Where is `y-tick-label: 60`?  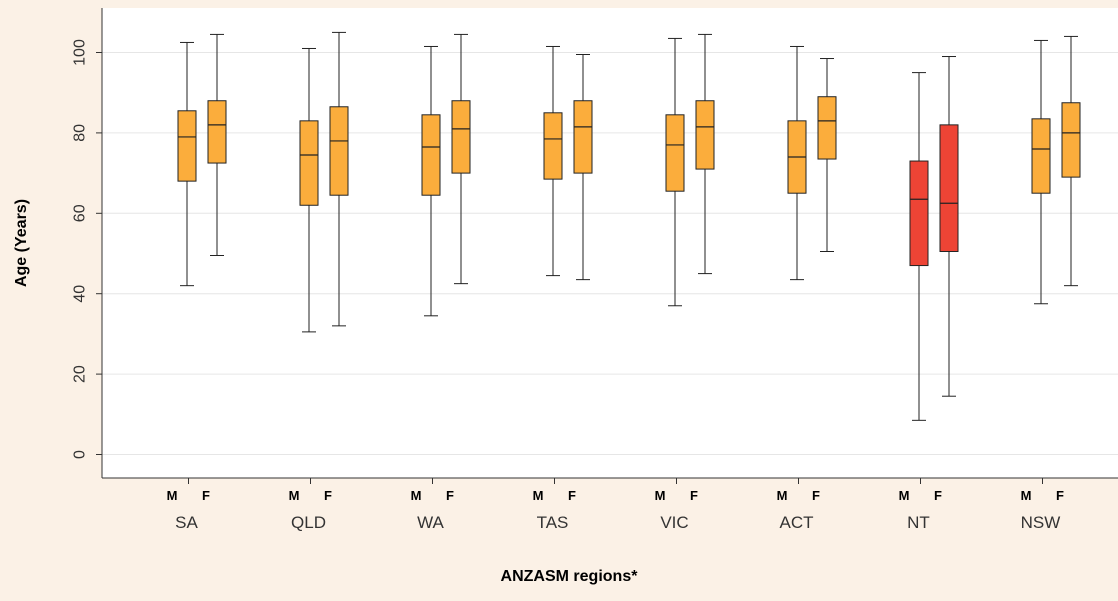
y-tick-label: 60 is located at coordinates (80, 213).